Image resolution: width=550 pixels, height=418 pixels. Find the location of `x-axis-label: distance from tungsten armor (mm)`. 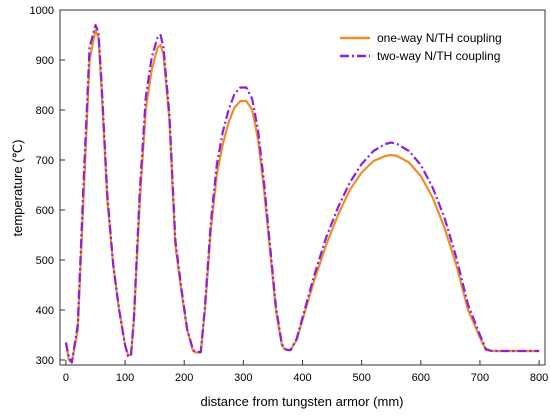

x-axis-label: distance from tungsten armor (mm) is located at coordinates (301, 401).